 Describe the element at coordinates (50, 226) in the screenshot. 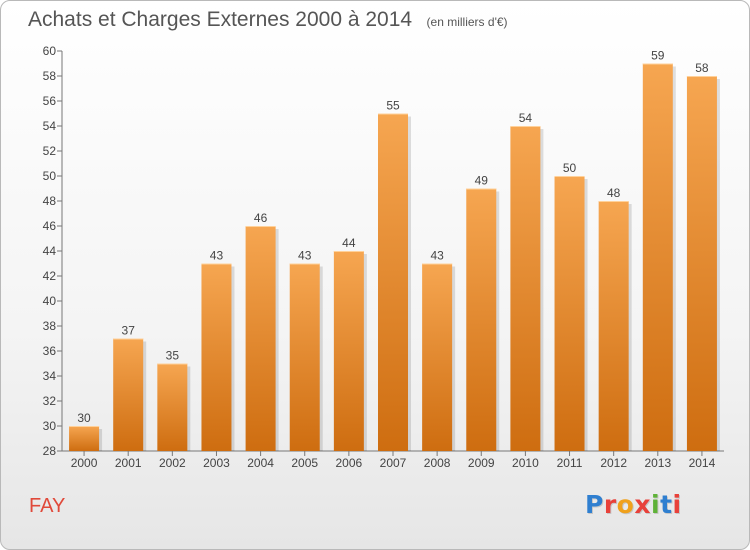

I see `y-tick-label: 46` at that location.